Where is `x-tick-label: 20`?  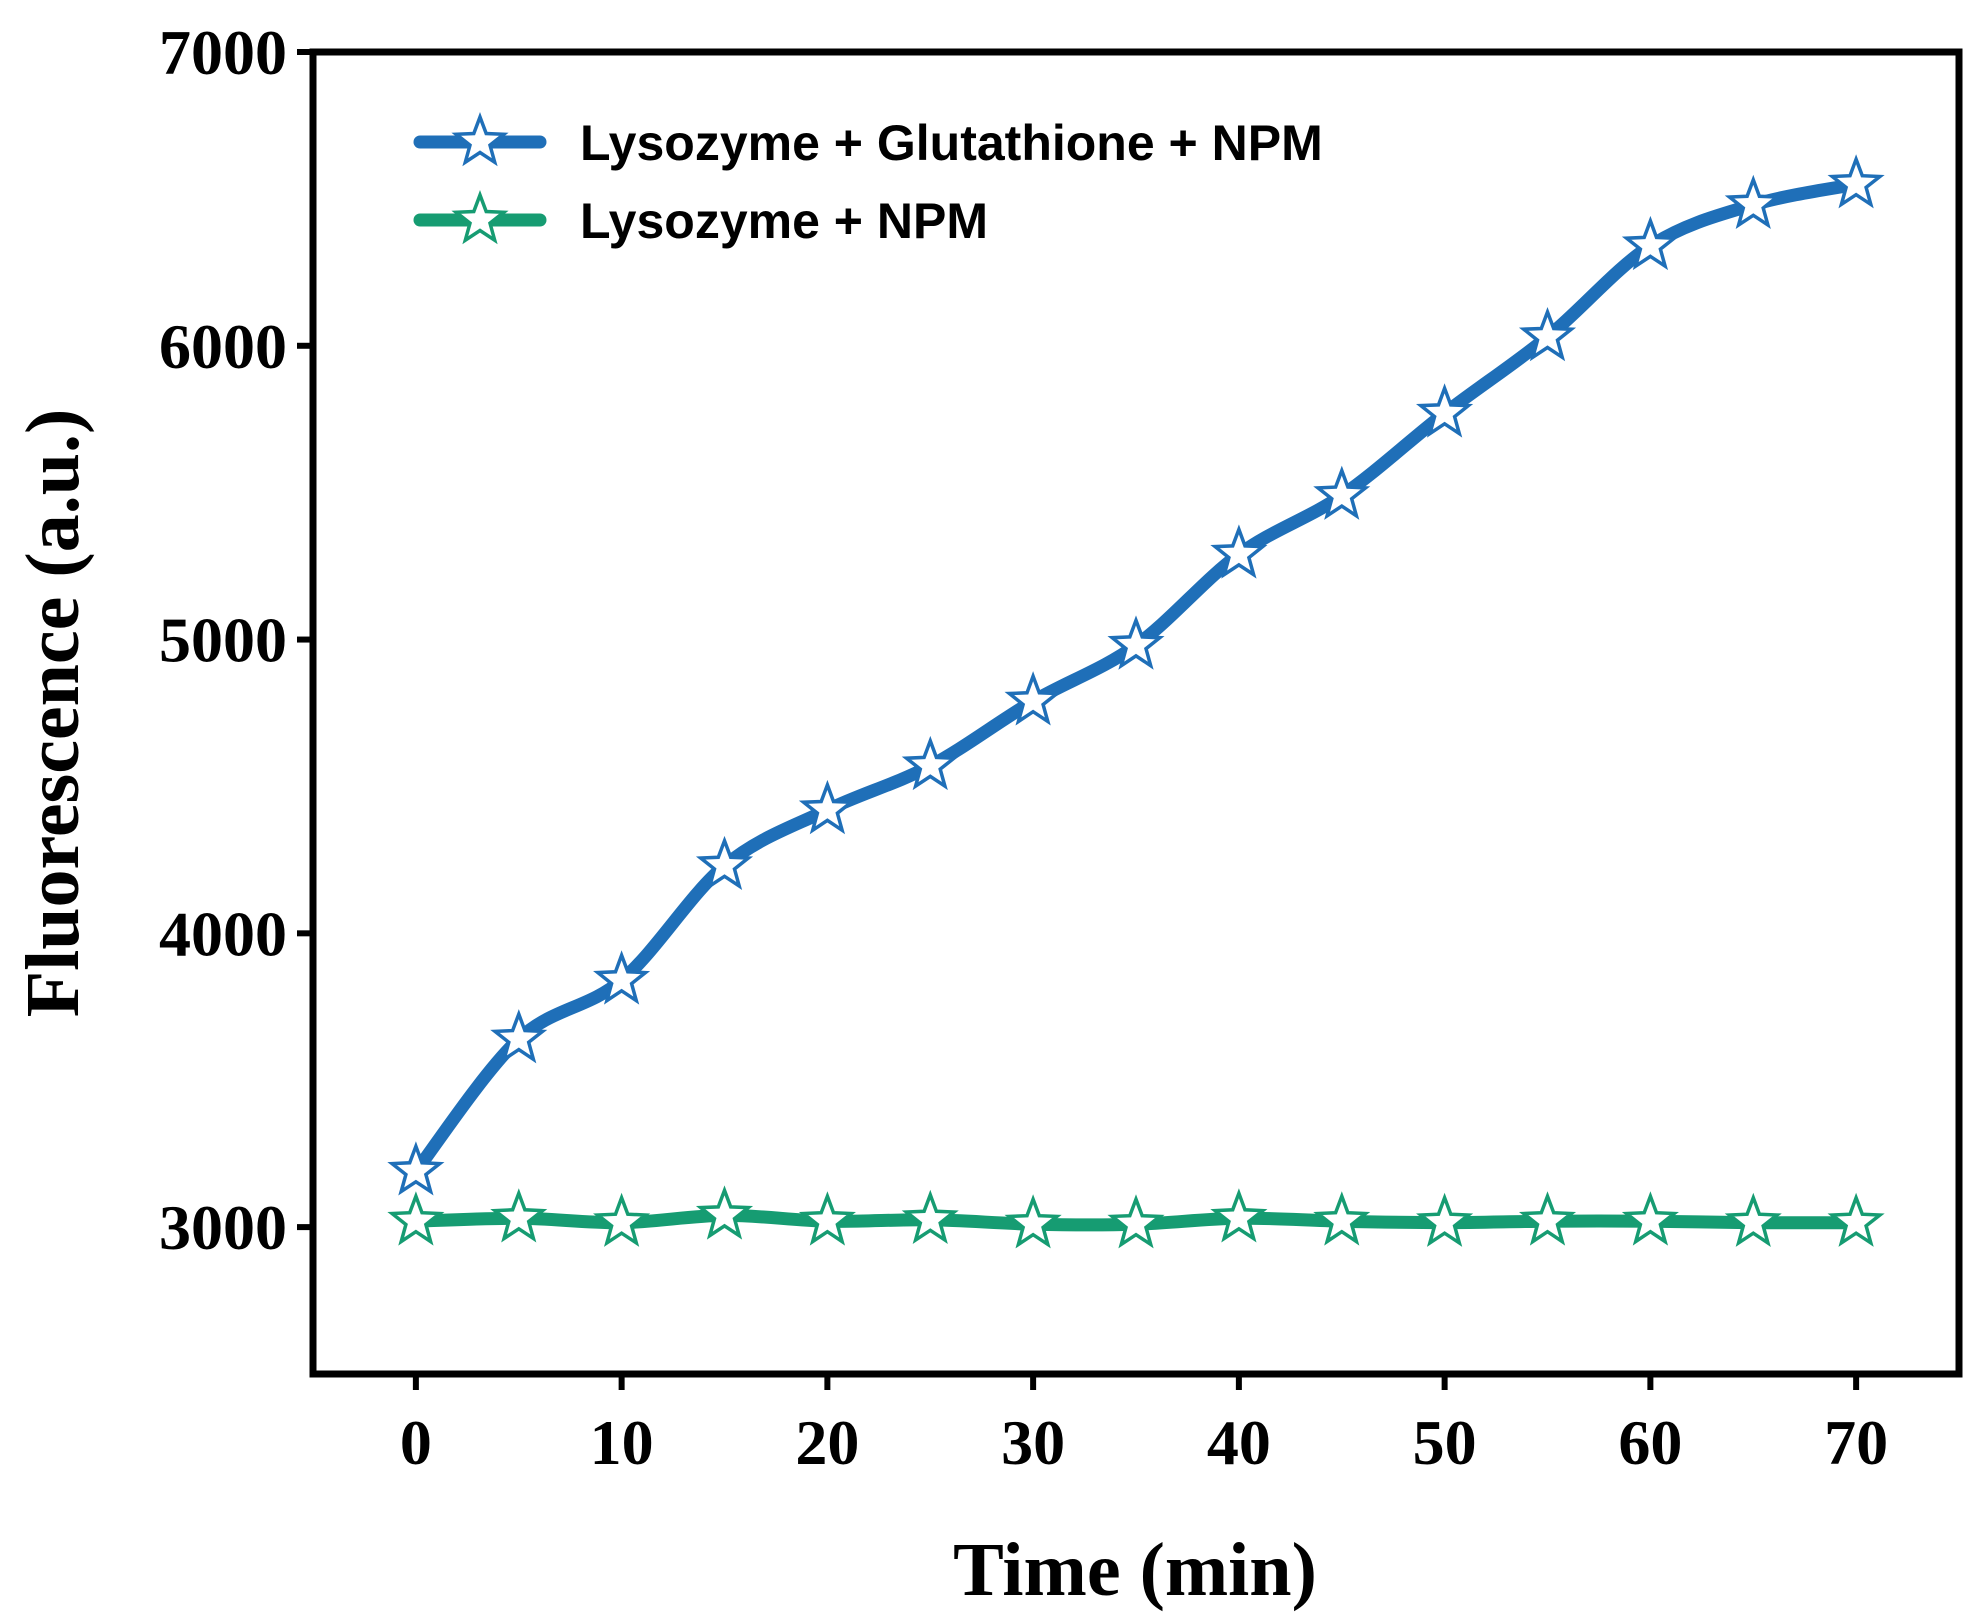 x-tick-label: 20 is located at coordinates (827, 1442).